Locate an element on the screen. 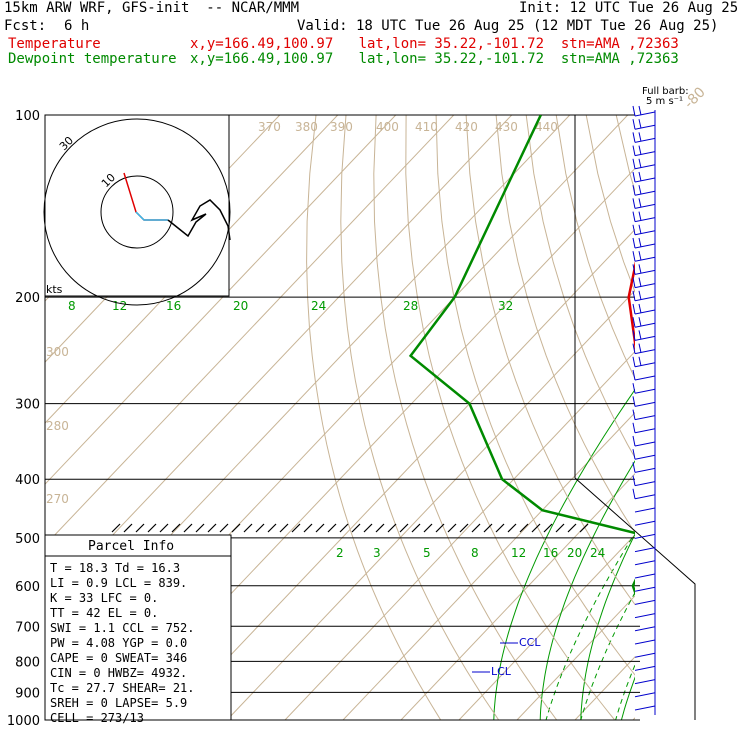 The image size is (740, 740). parcel-info-row: SREH = 0 LAPSE= 5.9 is located at coordinates (118, 703).